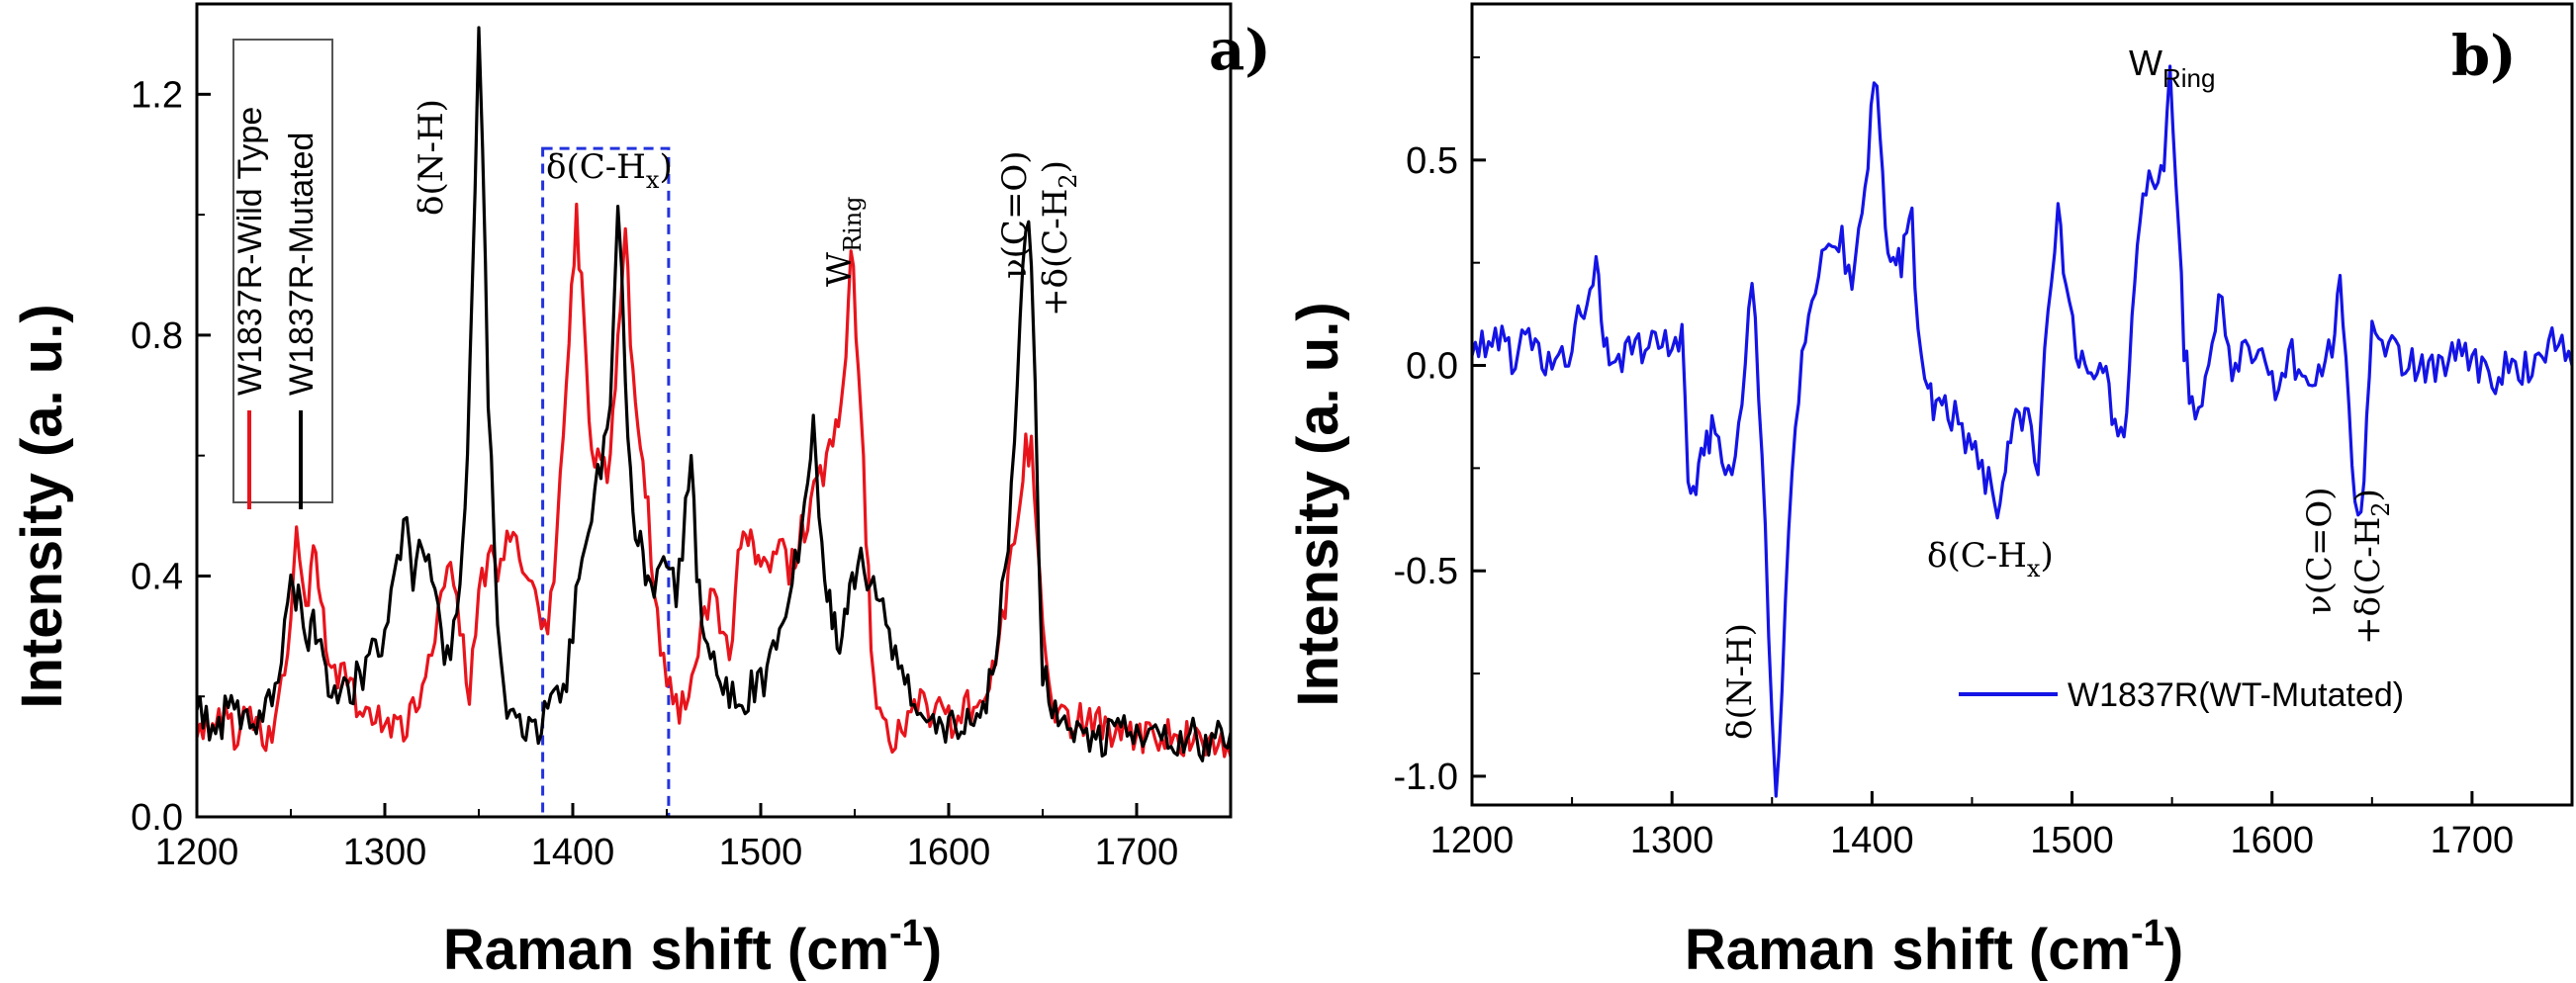  I want to click on panel-b-y-tick-label: -1.0, so click(1426, 777).